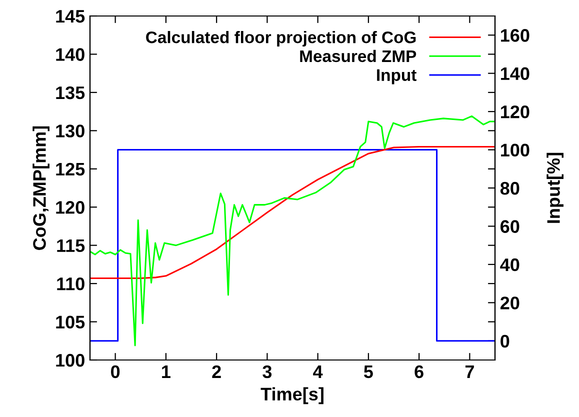 This screenshot has height=417, width=579. I want to click on x-tick-label: 5, so click(368, 372).